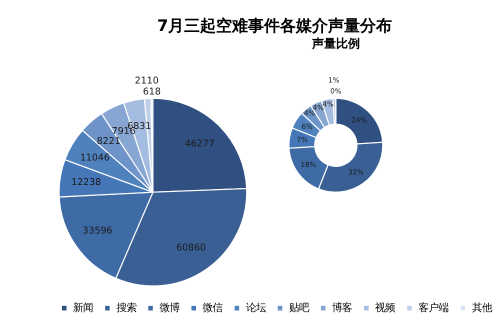 The image size is (500, 335). I want to click on legend-label: 博客, so click(342, 308).